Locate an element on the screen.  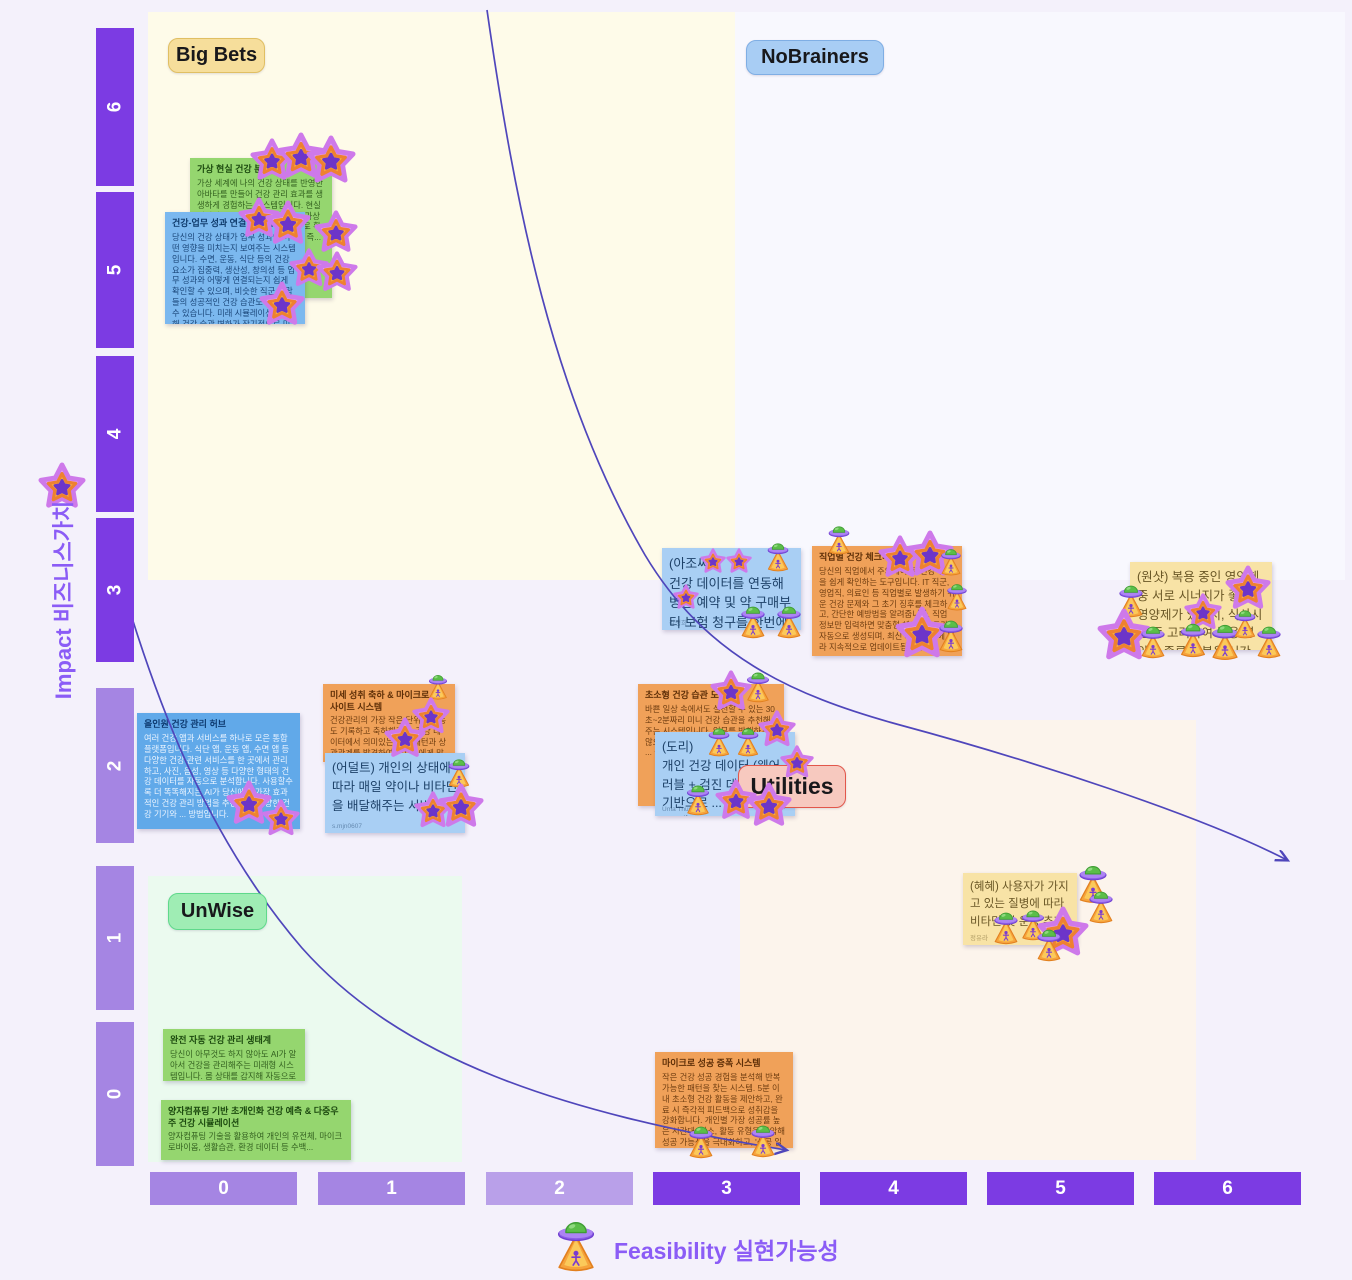
x-tick-0: 0 is located at coordinates (223, 1188).